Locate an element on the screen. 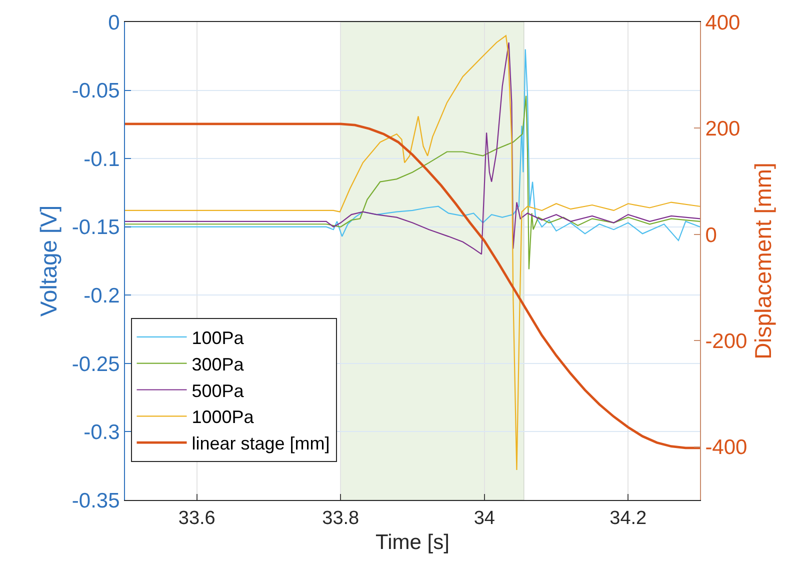 This screenshot has height=580, width=811. legend-label: 500Pa is located at coordinates (218, 390).